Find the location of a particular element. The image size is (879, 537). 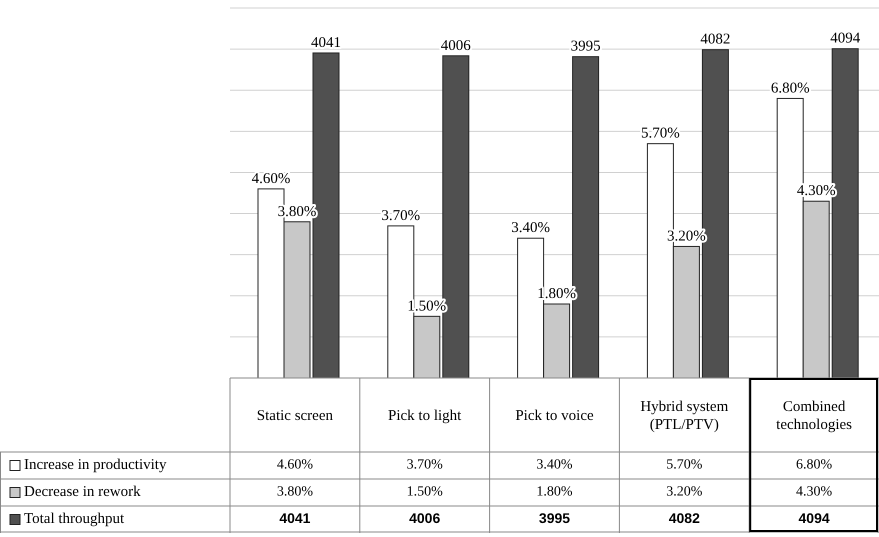

text: 4006 is located at coordinates (455, 46).